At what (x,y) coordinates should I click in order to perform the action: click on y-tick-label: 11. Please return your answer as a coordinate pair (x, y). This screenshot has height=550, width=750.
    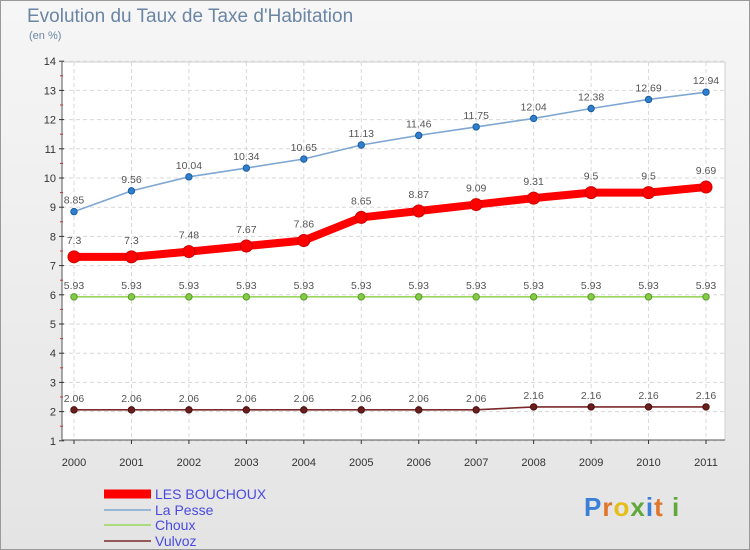
    Looking at the image, I should click on (50, 150).